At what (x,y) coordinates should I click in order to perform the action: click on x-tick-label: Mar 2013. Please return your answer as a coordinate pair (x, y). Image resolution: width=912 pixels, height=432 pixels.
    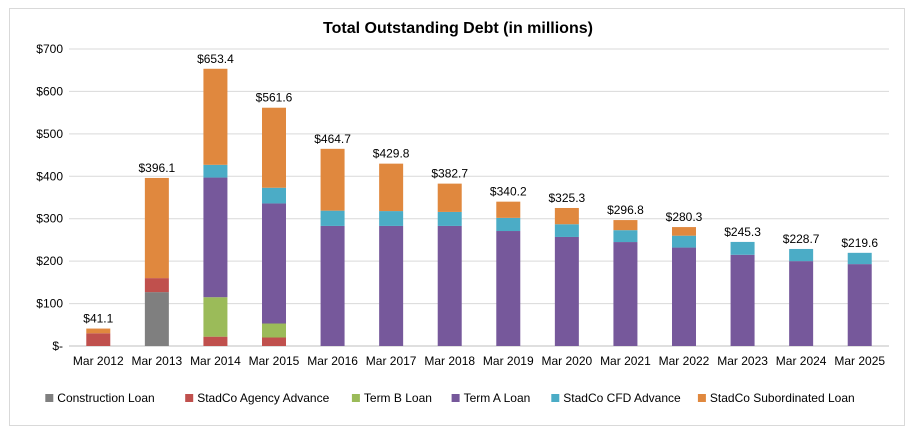
    Looking at the image, I should click on (157, 361).